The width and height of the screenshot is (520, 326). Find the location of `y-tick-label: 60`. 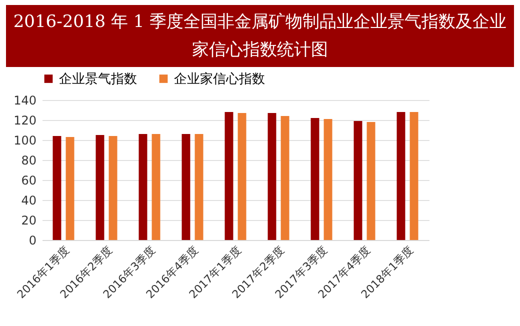

y-tick-label: 60 is located at coordinates (28, 181).